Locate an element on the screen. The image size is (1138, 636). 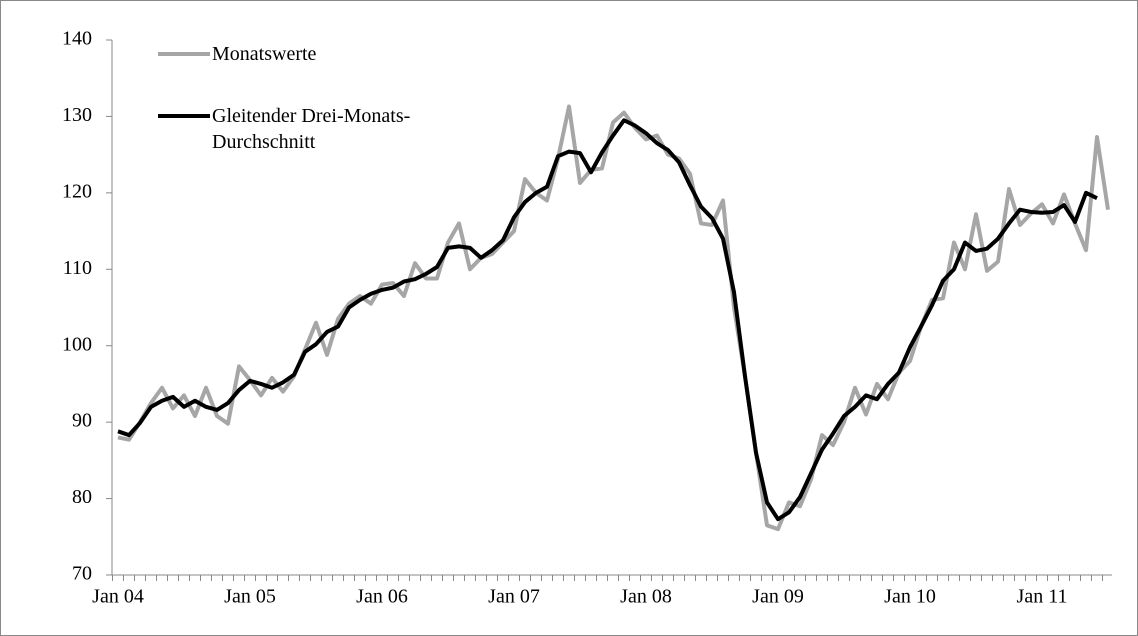
x-tick-label: Jan 07 is located at coordinates (514, 597).